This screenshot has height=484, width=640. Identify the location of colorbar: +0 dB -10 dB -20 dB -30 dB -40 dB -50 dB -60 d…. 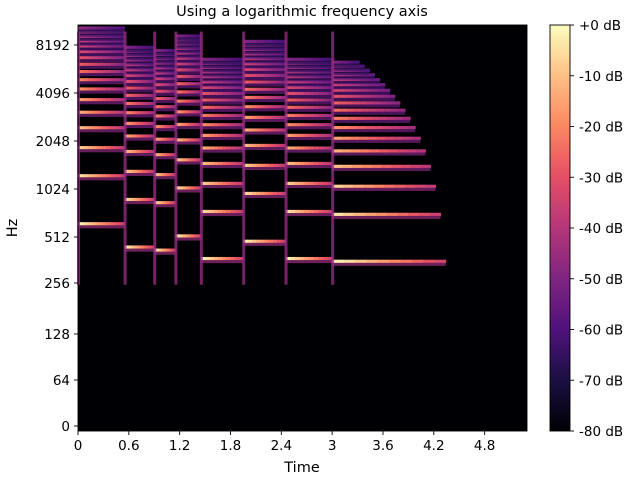
(586, 229).